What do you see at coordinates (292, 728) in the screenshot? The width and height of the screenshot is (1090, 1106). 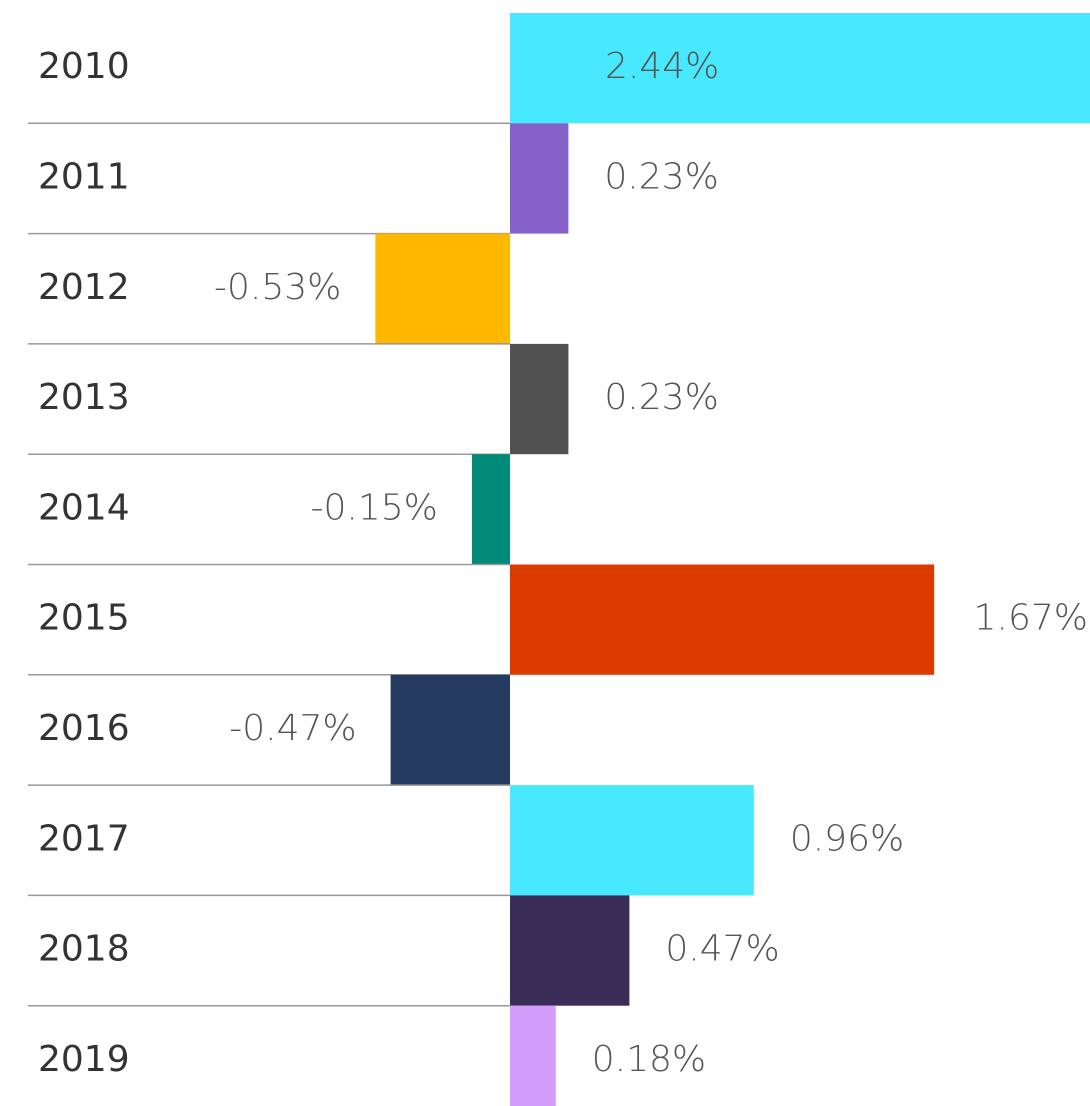 I see `value-label: -0.47%` at bounding box center [292, 728].